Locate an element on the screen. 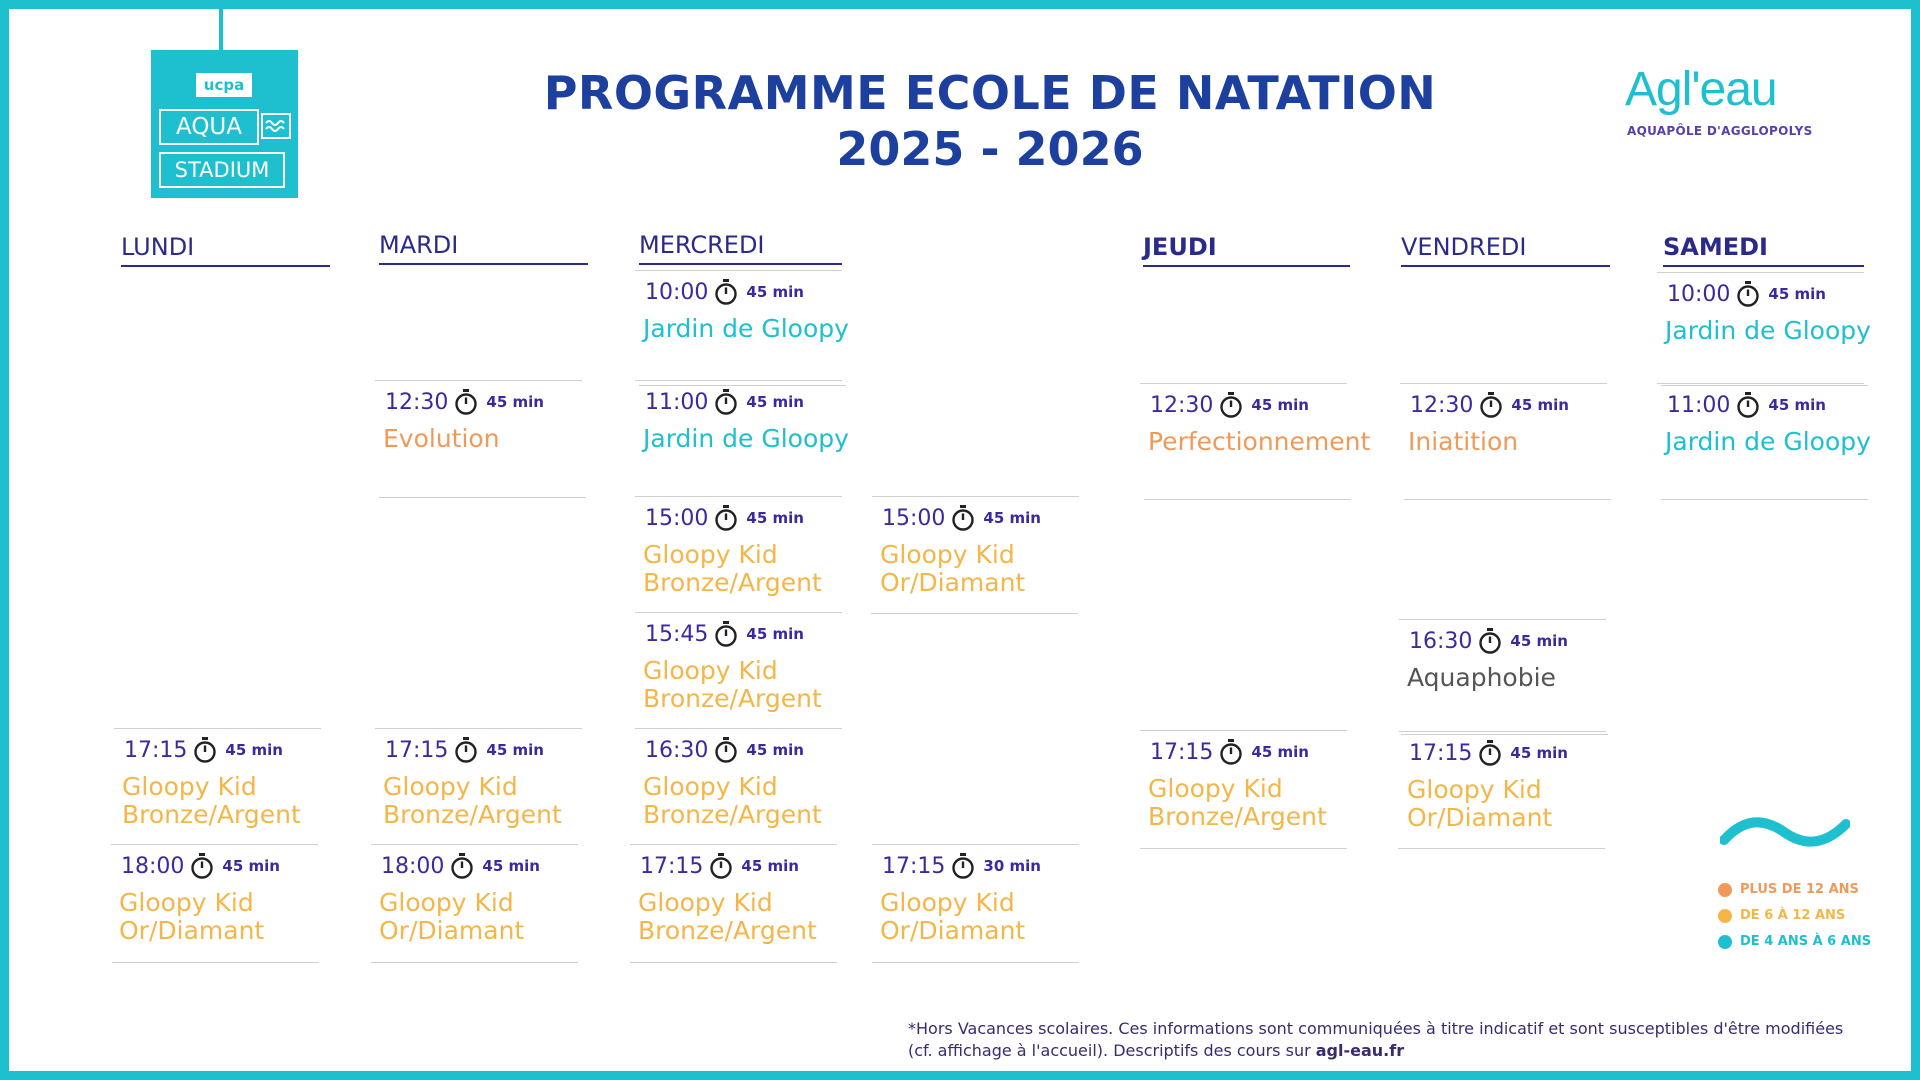  day-label: LUNDI is located at coordinates (158, 247).